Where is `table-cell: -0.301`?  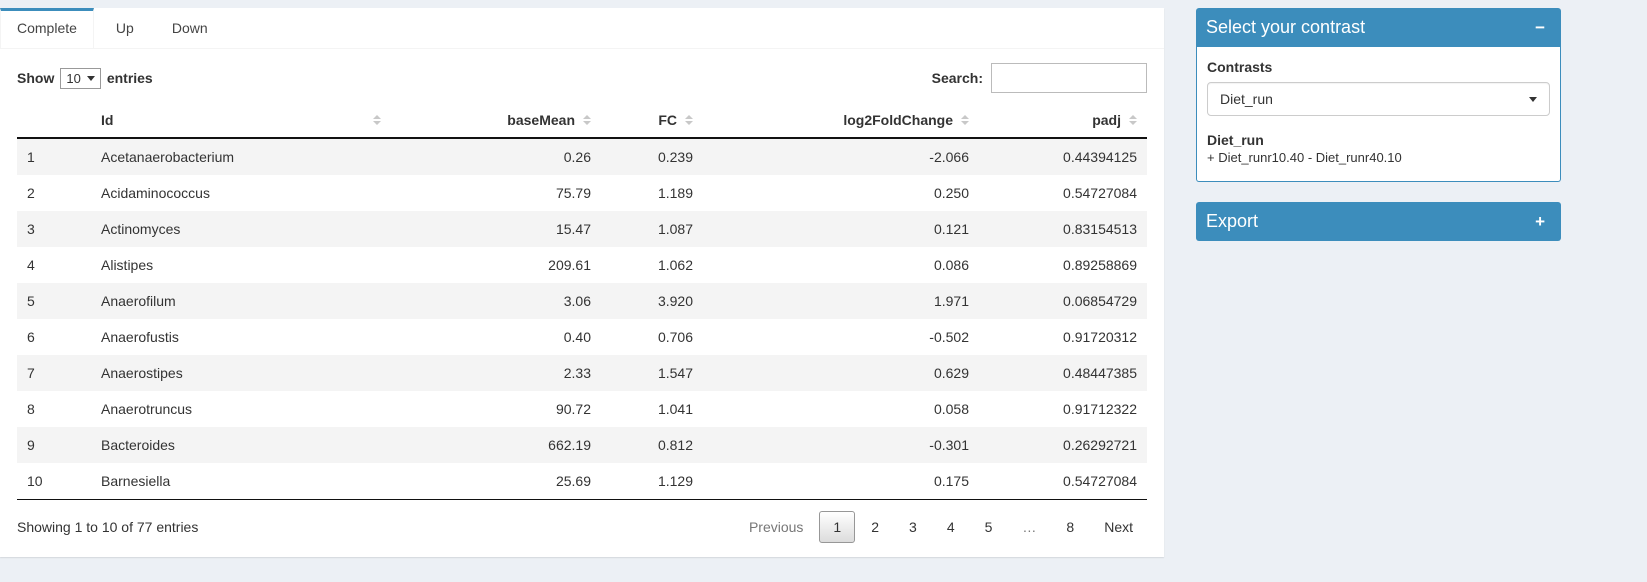 table-cell: -0.301 is located at coordinates (949, 445).